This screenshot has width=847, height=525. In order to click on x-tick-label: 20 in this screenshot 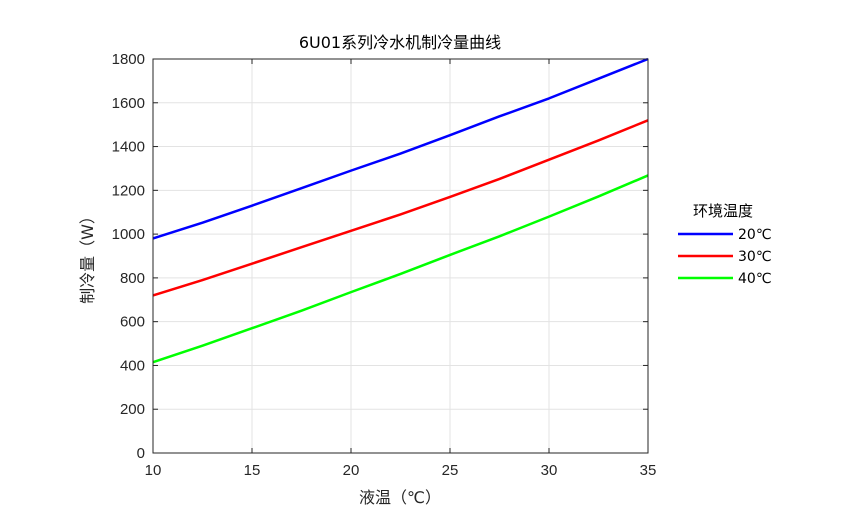, I will do `click(351, 470)`.